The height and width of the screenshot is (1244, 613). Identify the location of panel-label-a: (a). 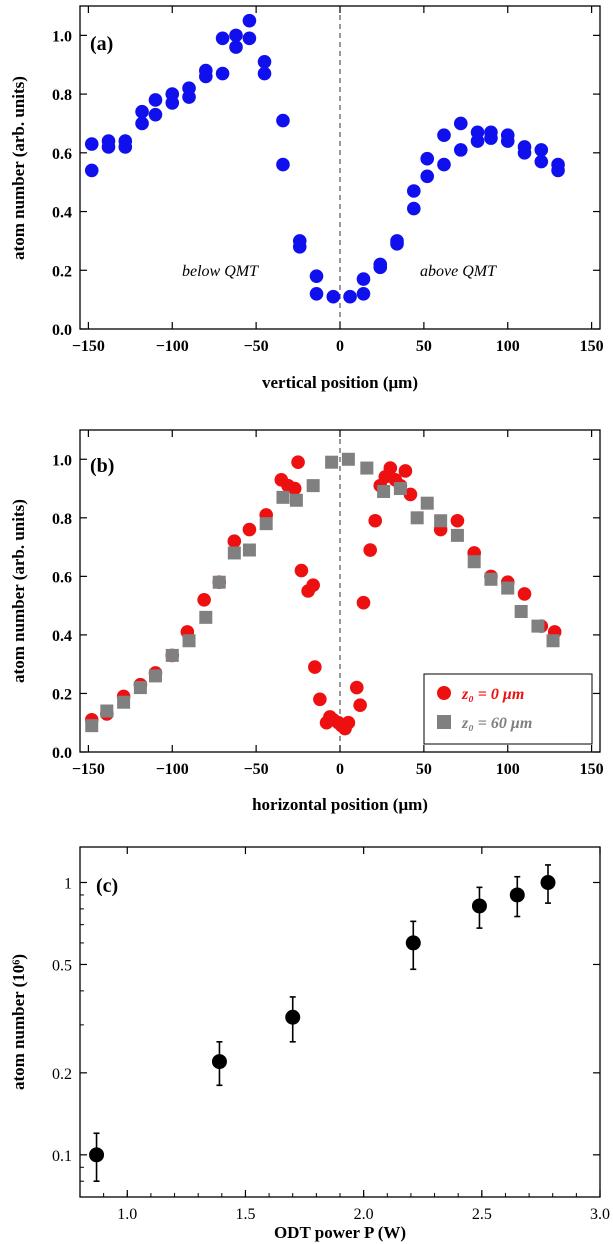
(101, 44).